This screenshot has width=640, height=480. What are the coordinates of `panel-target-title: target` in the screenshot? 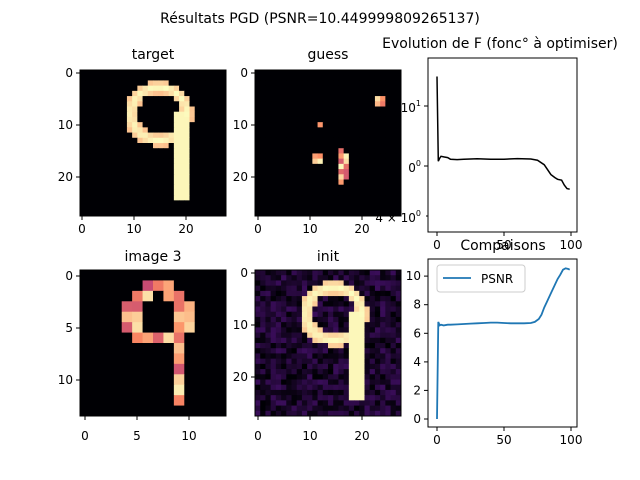 It's located at (153, 55).